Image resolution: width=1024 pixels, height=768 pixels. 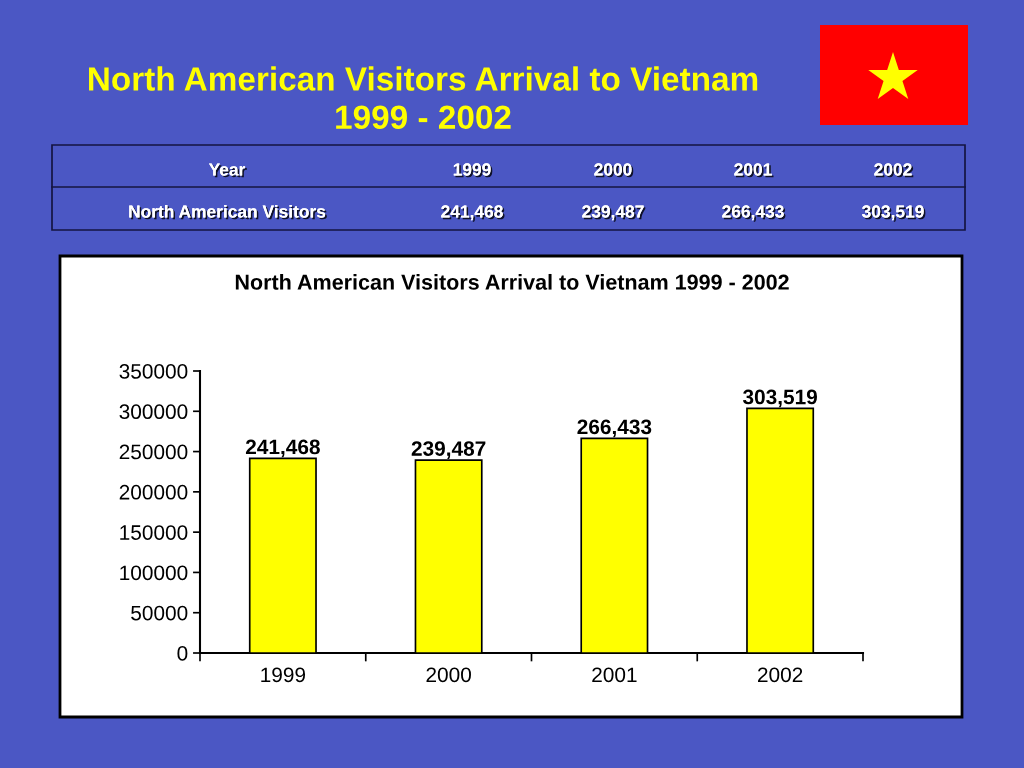 What do you see at coordinates (614, 428) in the screenshot?
I see `data-label: 266,433` at bounding box center [614, 428].